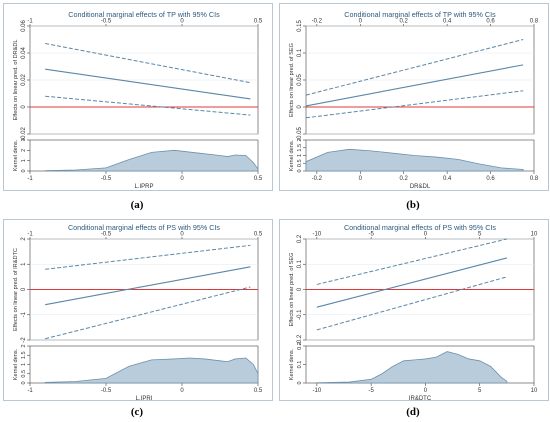  Describe the element at coordinates (411, 261) in the screenshot. I see `panel-d-upper-ci-line` at that location.